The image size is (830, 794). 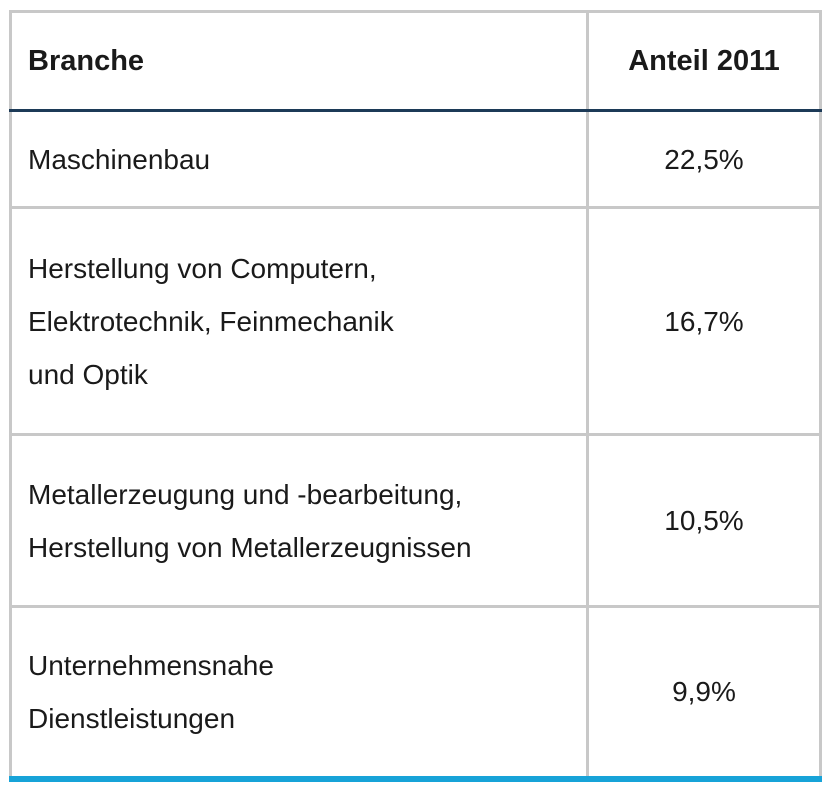 I want to click on branche-text: Dienstleistungen, so click(x=132, y=718).